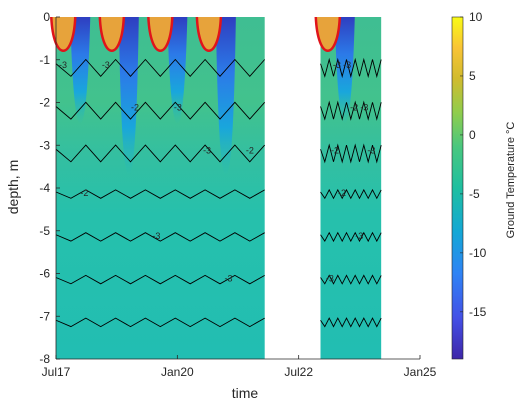 The width and height of the screenshot is (521, 405). Describe the element at coordinates (177, 372) in the screenshot. I see `x-tick-label: Jan20` at that location.